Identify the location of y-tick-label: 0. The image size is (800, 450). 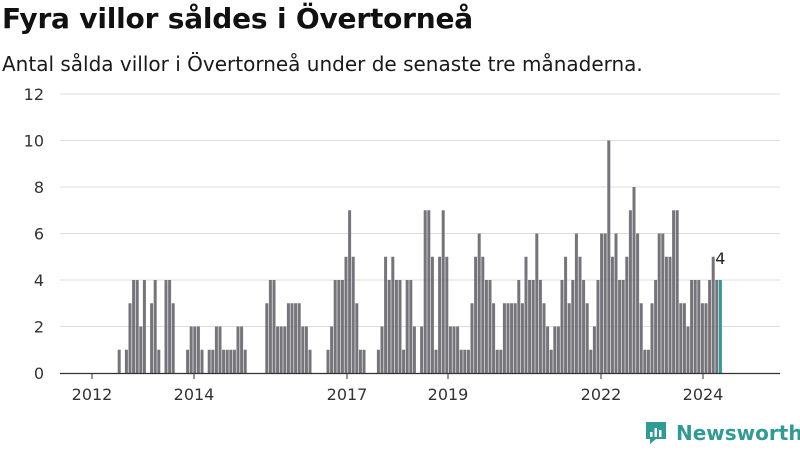
(39, 373).